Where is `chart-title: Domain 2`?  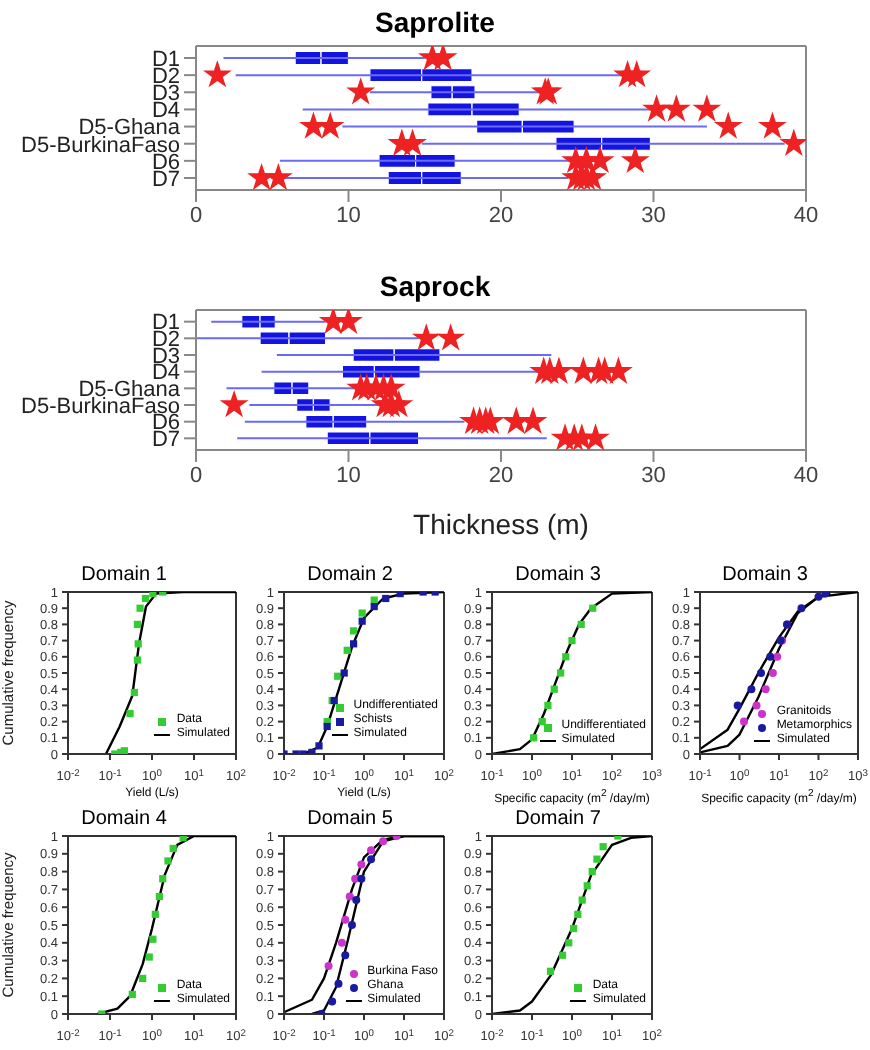
chart-title: Domain 2 is located at coordinates (350, 575).